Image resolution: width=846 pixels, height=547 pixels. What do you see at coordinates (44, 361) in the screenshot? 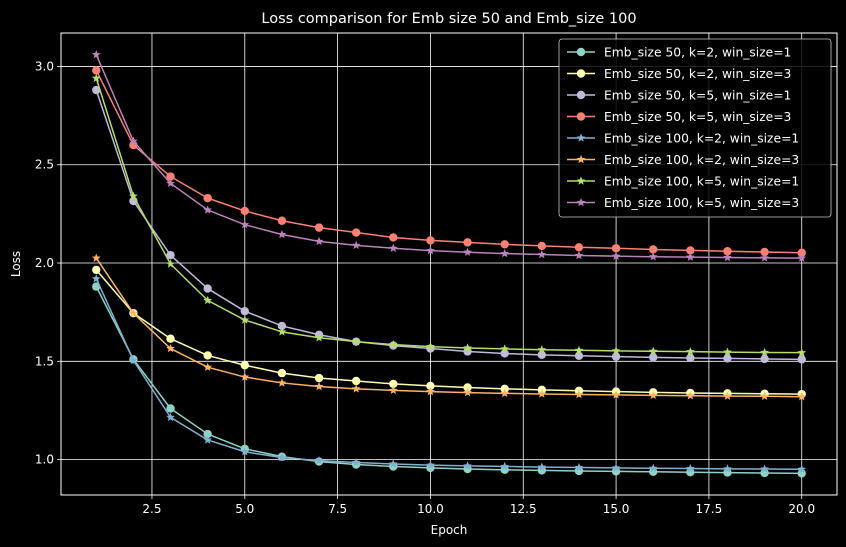
I see `y-tick-label: 1.5` at bounding box center [44, 361].